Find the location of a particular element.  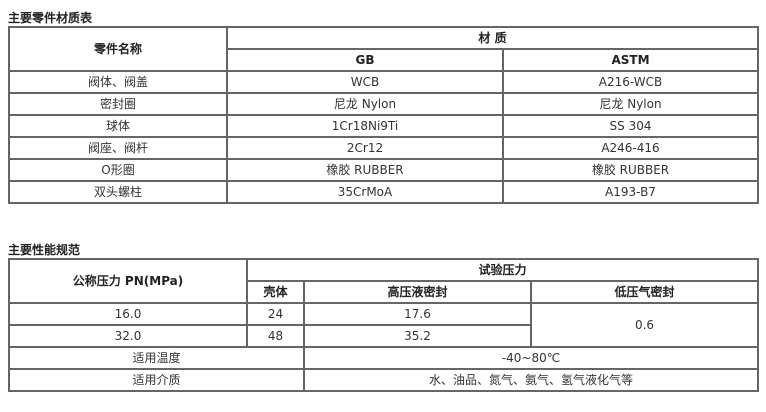

header-astm: ASTM is located at coordinates (630, 60).